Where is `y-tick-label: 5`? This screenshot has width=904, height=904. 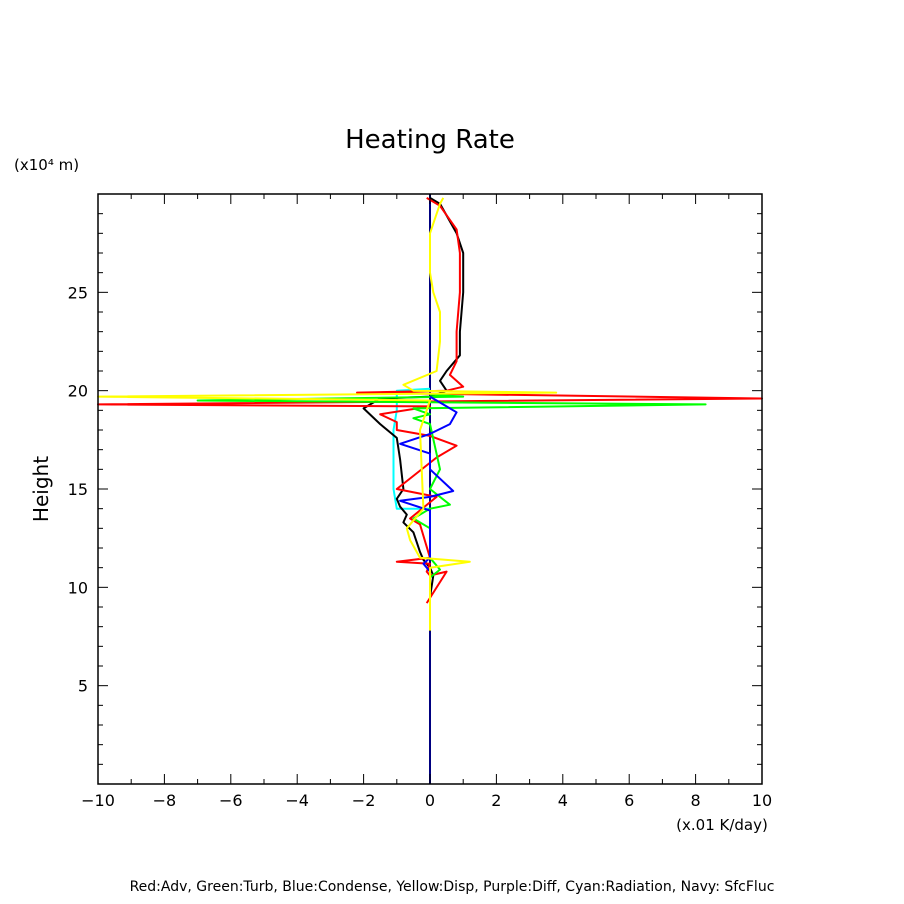
y-tick-label: 5 is located at coordinates (83, 686).